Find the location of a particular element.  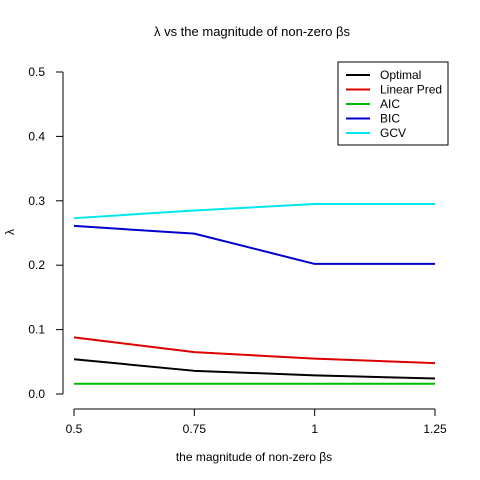

x-axis: 0.5 0.75 1 1.25 is located at coordinates (256, 422).